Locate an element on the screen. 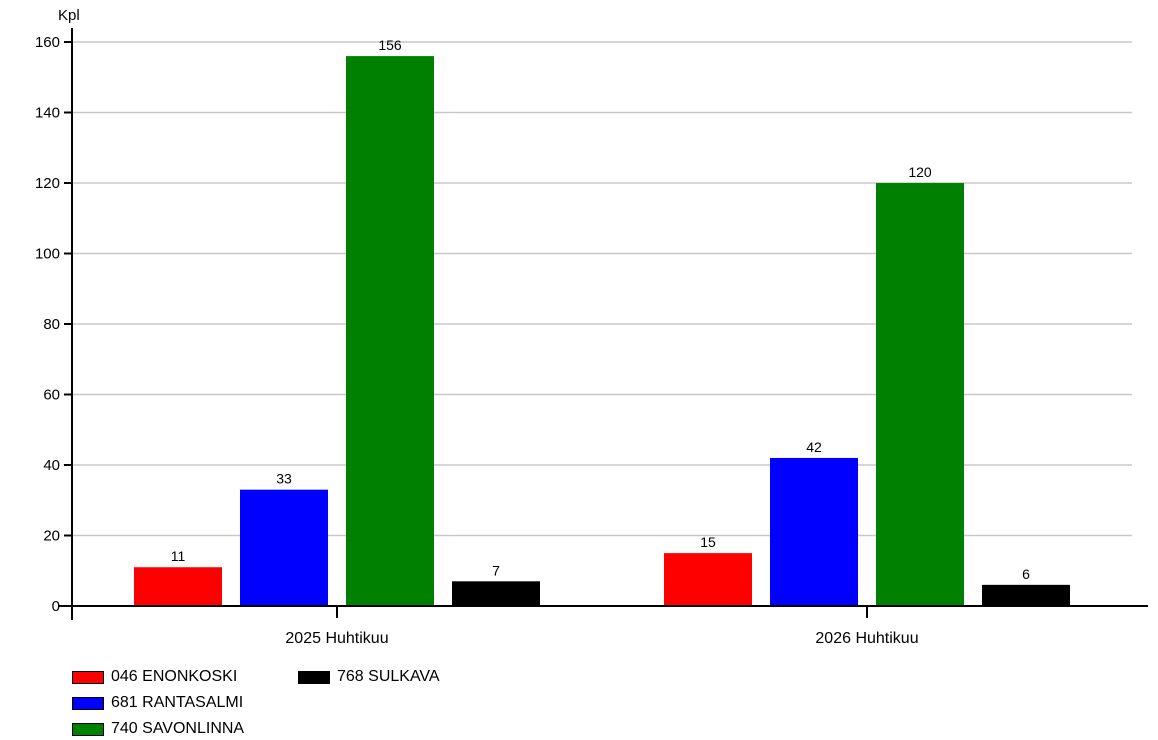 This screenshot has width=1158, height=740. legend-label: 046 ENONKOSKI is located at coordinates (174, 676).